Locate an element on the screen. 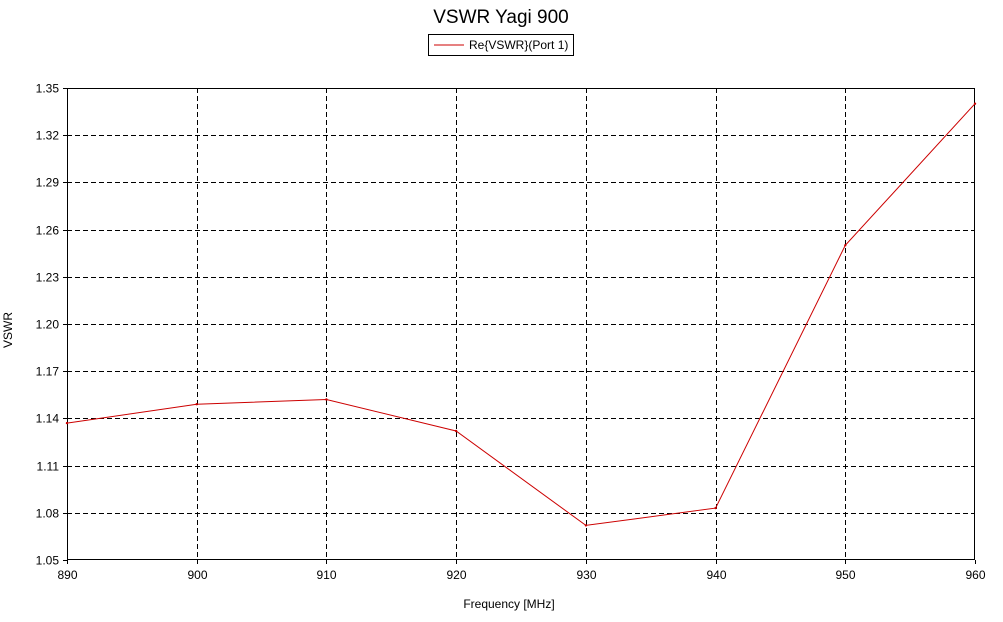  x-axis-label: Frequency [MHz] is located at coordinates (508, 604).